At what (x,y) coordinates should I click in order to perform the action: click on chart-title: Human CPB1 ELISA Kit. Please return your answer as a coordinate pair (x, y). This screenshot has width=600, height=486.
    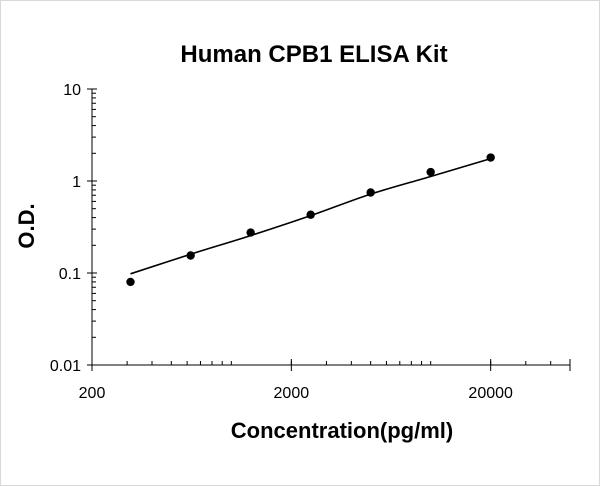
    Looking at the image, I should click on (313, 54).